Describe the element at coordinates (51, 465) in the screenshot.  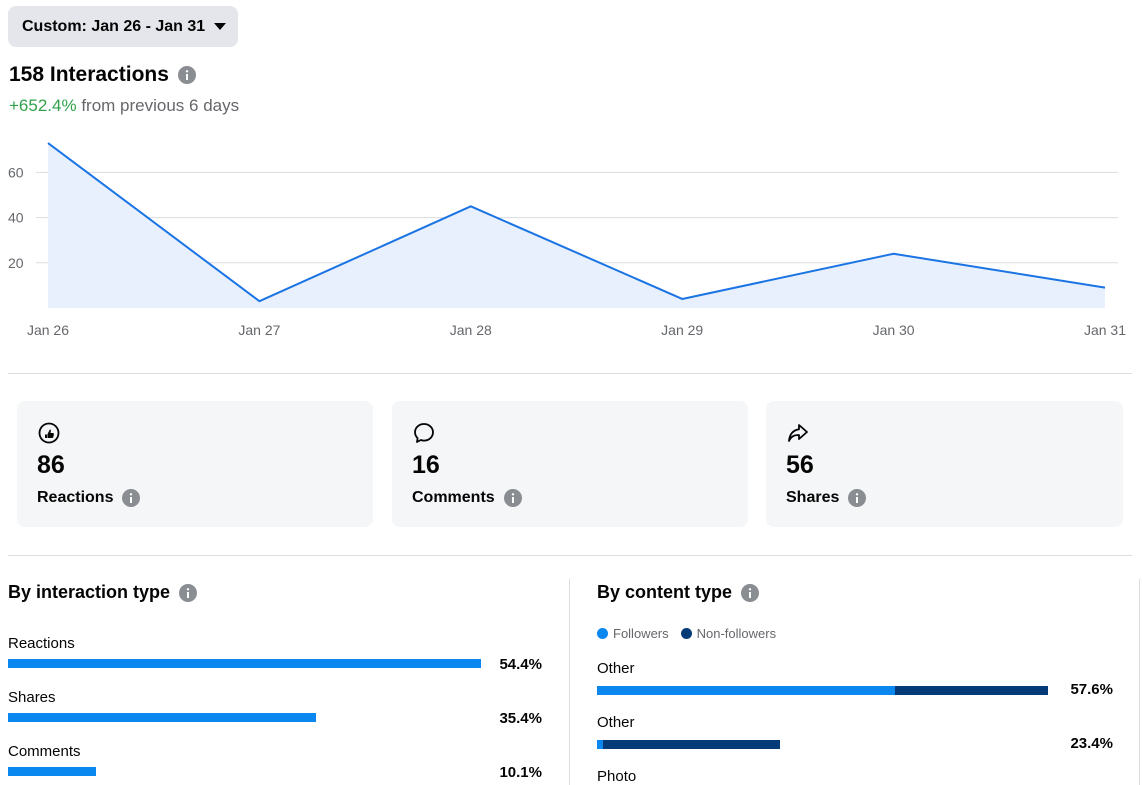
I see `reactions-value: 86` at that location.